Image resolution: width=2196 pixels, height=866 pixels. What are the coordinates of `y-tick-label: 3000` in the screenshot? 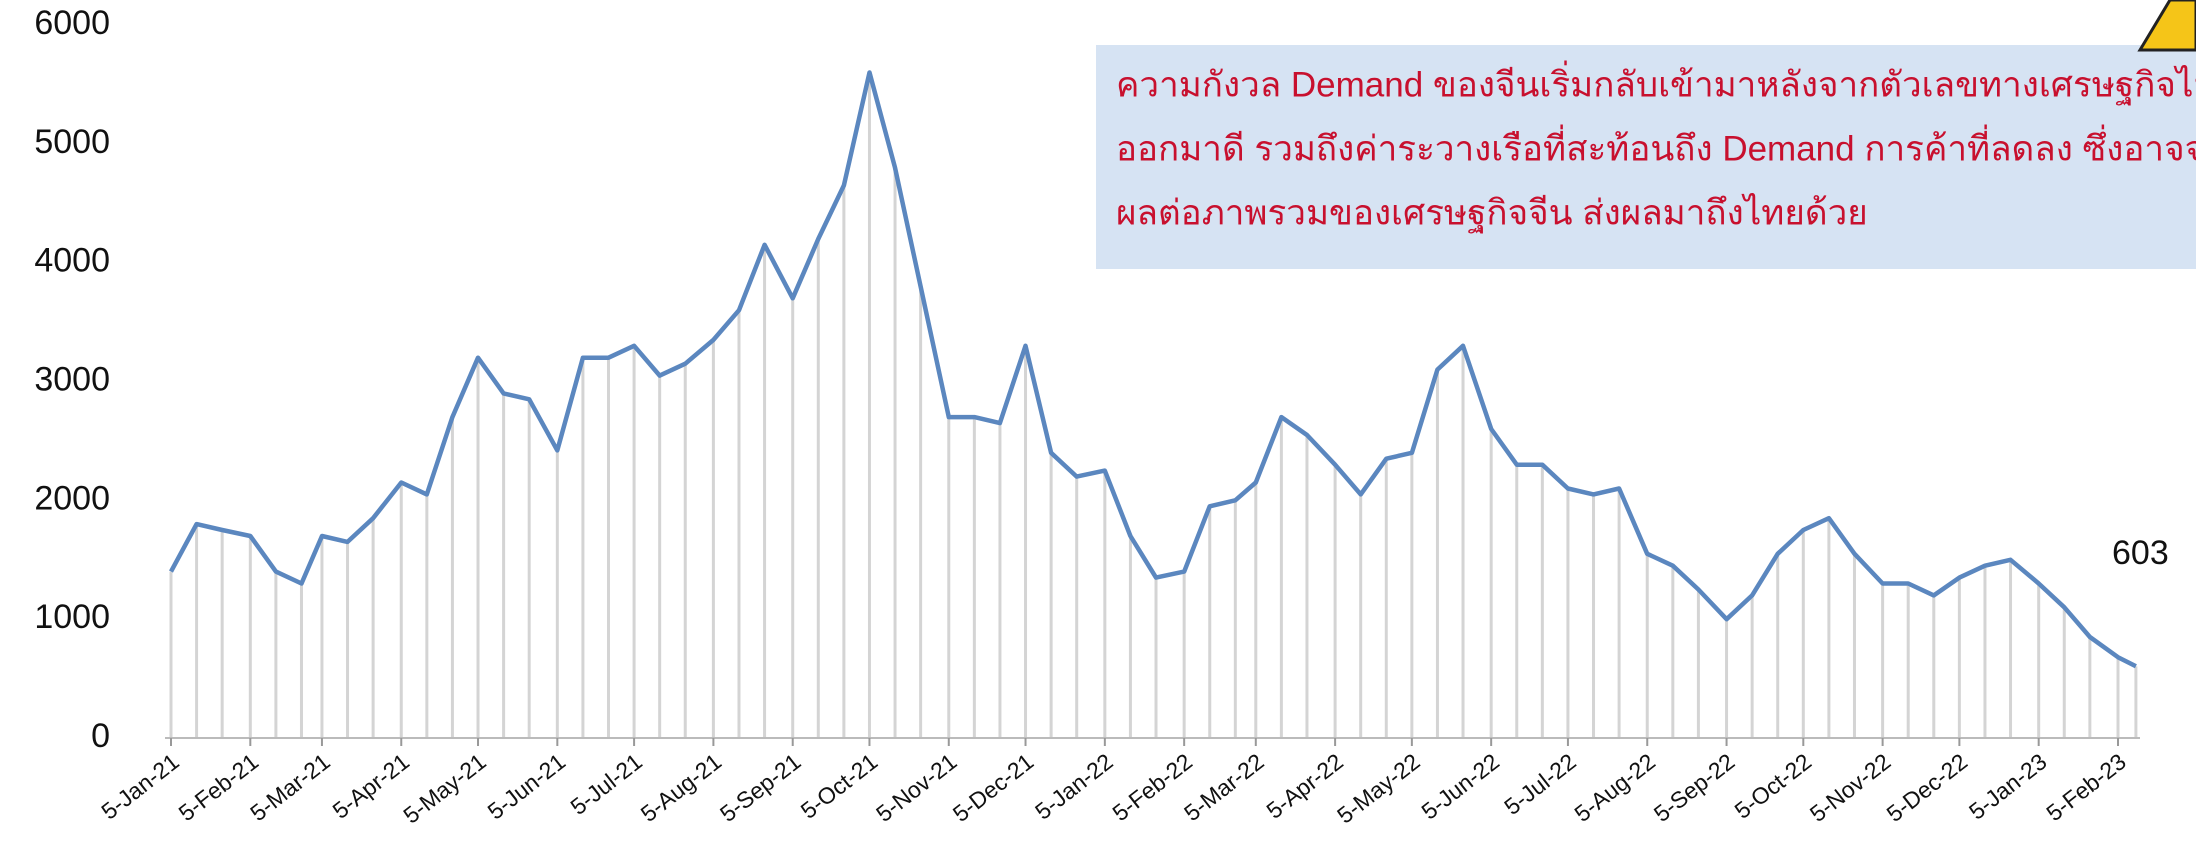 It's located at (72, 379).